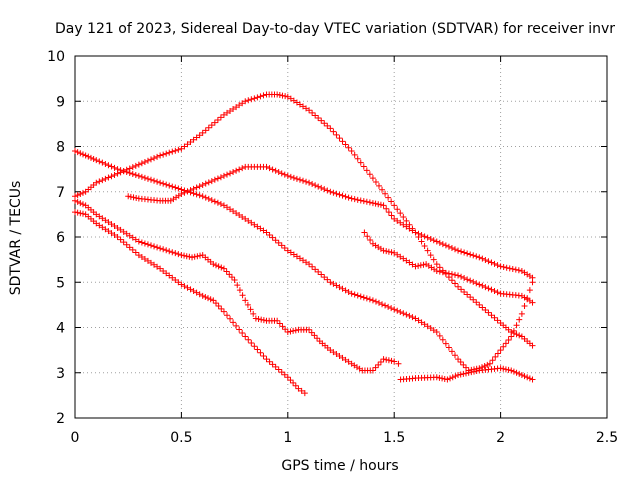  I want to click on x-tick-label: 2, so click(500, 438).